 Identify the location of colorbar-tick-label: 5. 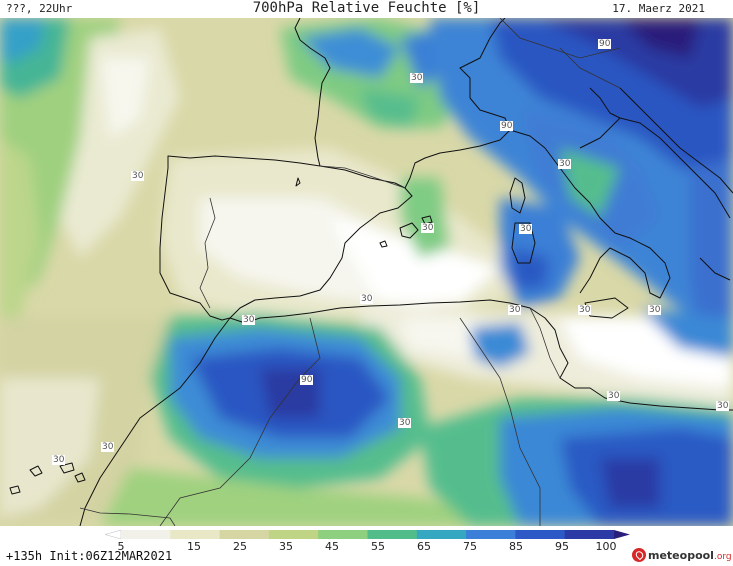
(121, 546).